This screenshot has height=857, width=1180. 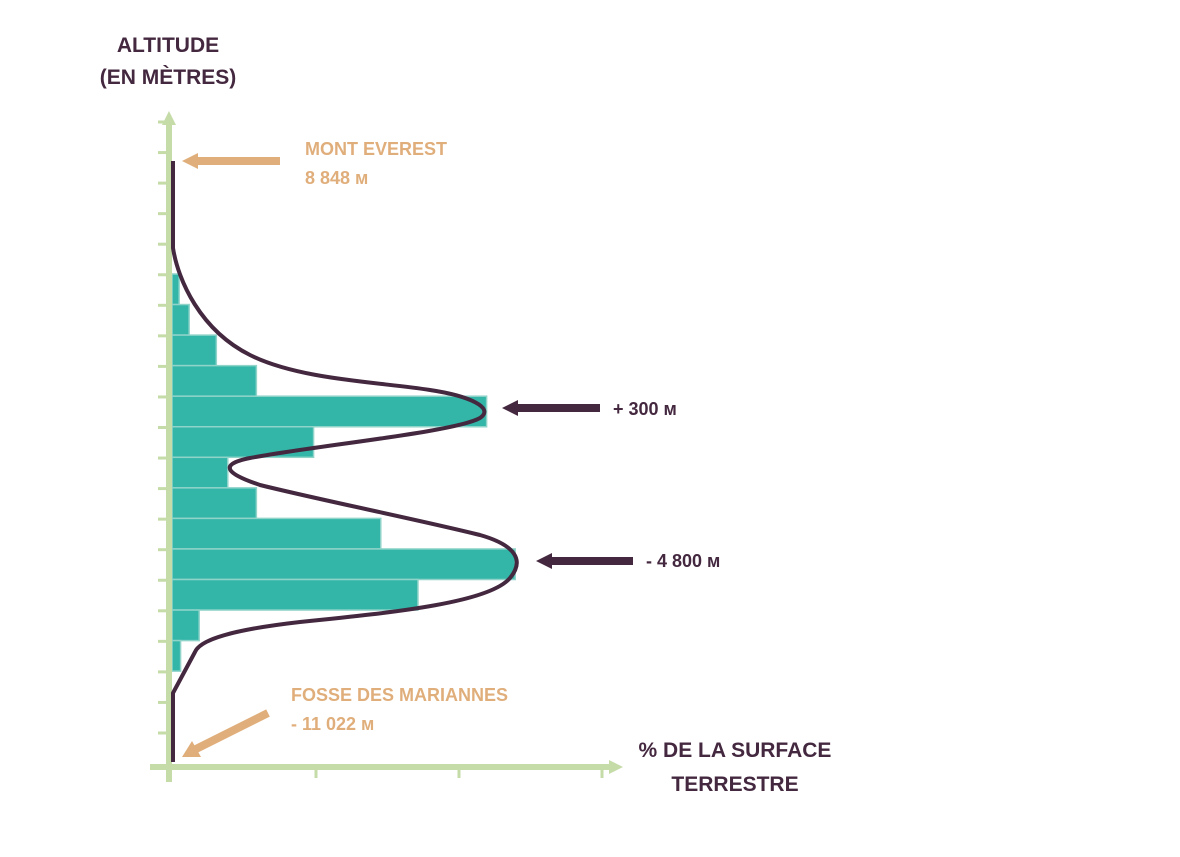 I want to click on histogram-bars, so click(x=343, y=472).